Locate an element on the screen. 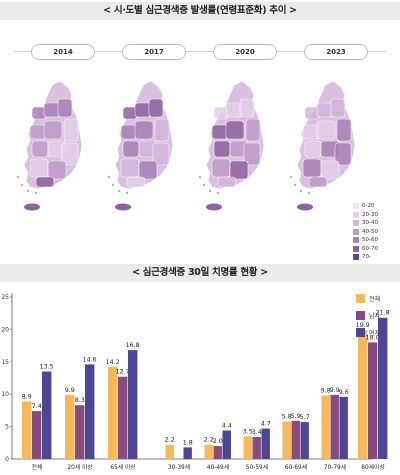  x-tick-label: 40-49세 is located at coordinates (218, 467).